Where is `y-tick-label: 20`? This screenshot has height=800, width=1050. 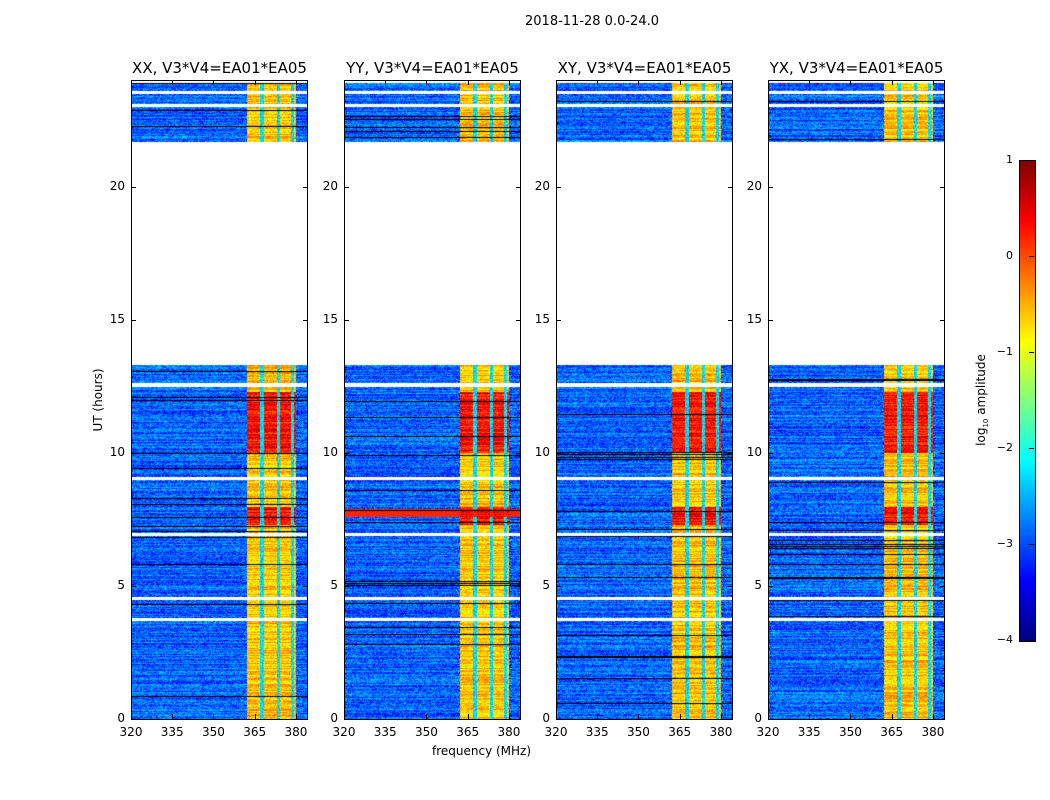 y-tick-label: 20 is located at coordinates (542, 185).